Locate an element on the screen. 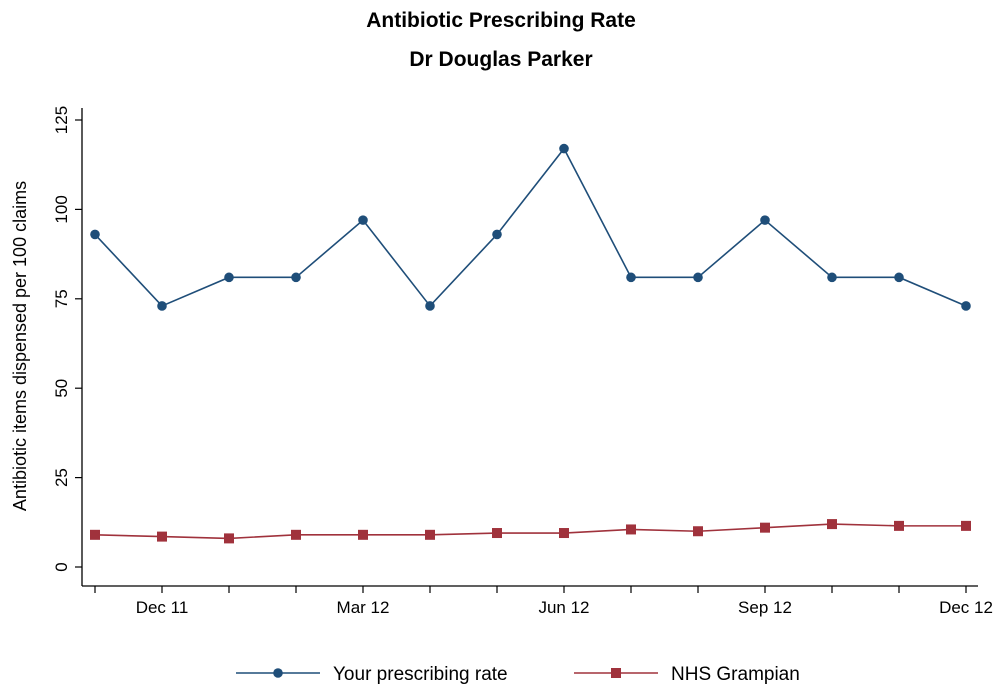  x-tick-label: Dec 11 is located at coordinates (162, 607).